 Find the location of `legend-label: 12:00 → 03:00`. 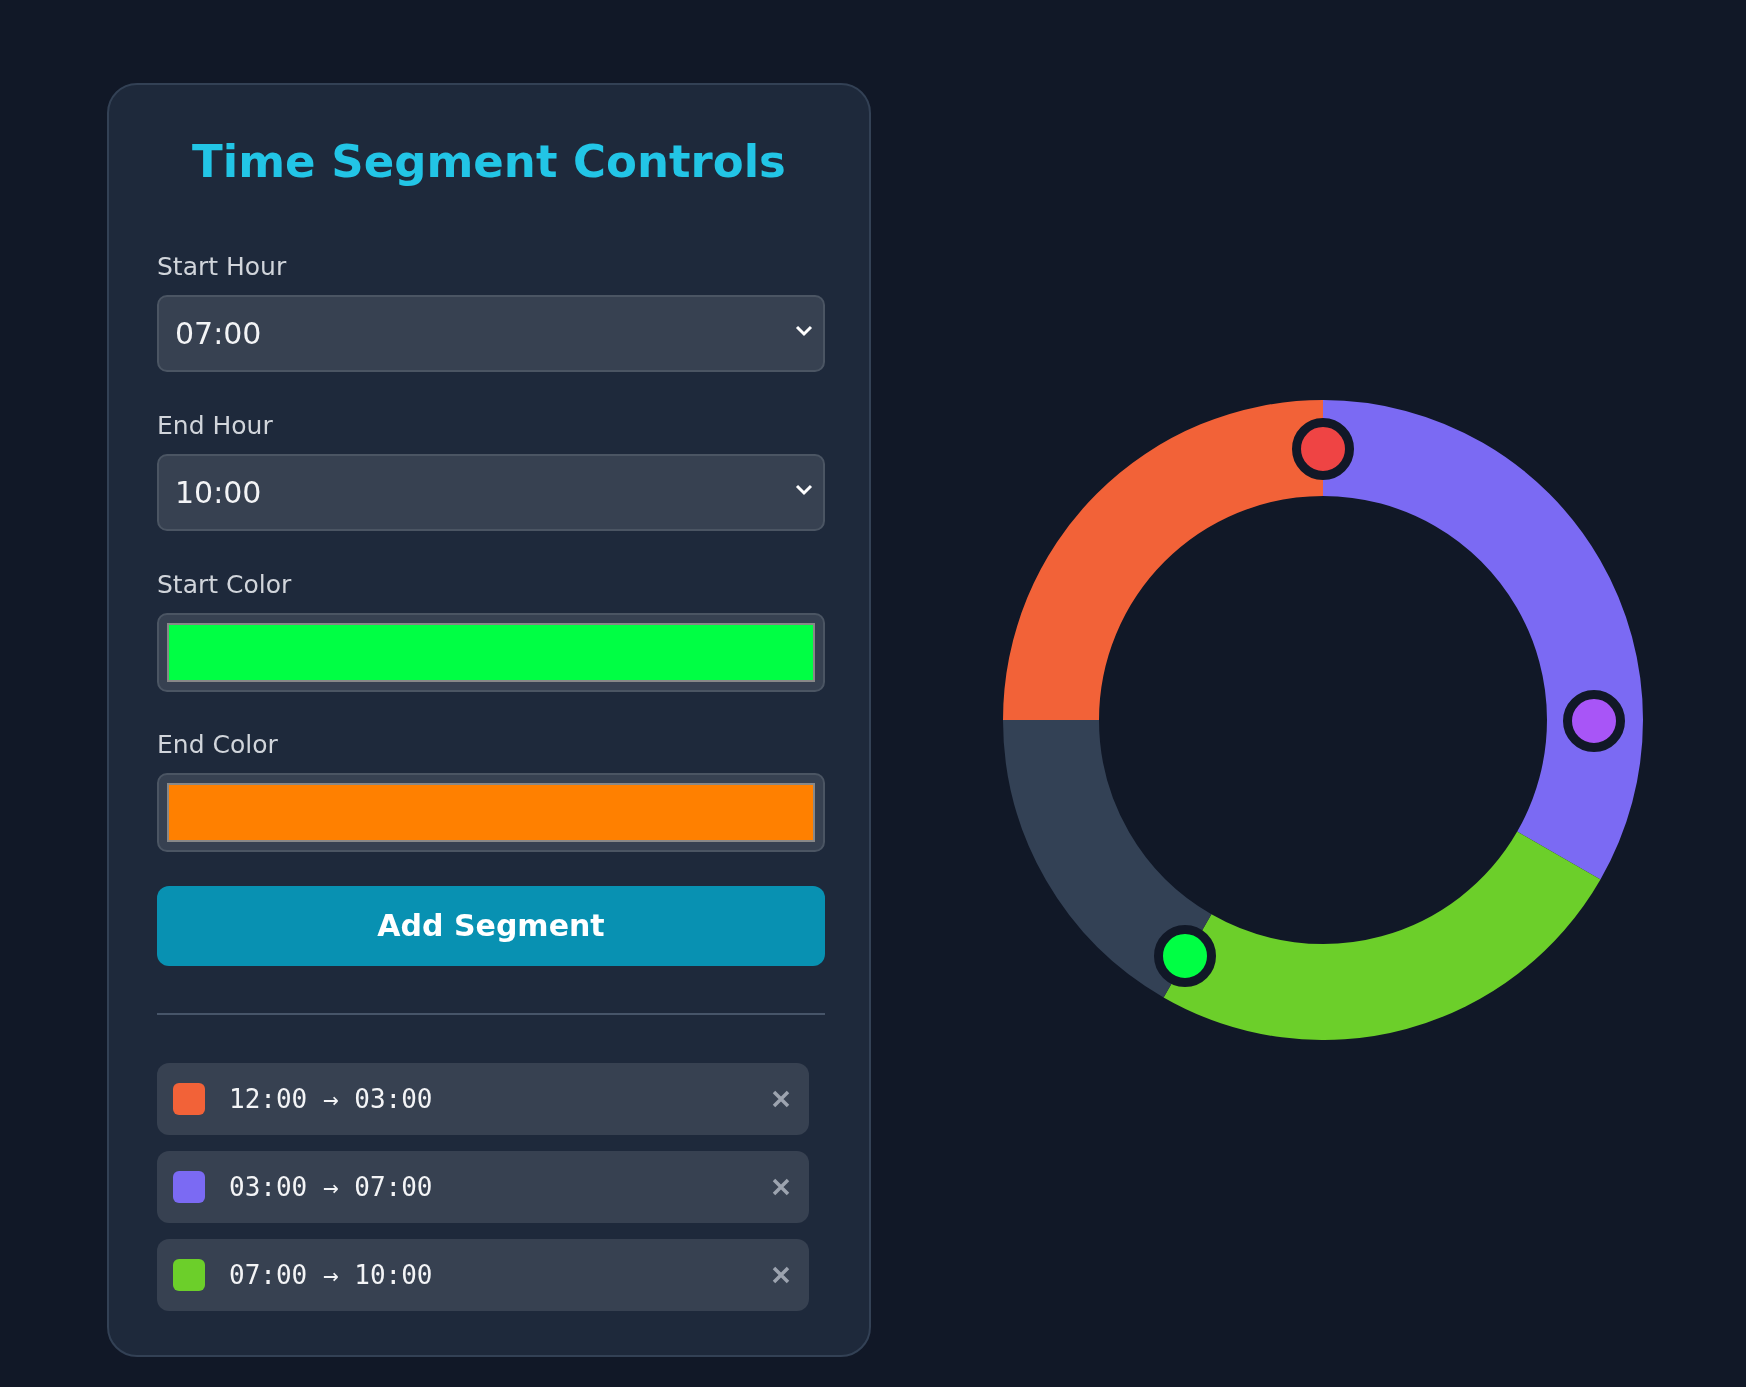

legend-label: 12:00 → 03:00 is located at coordinates (331, 1099).